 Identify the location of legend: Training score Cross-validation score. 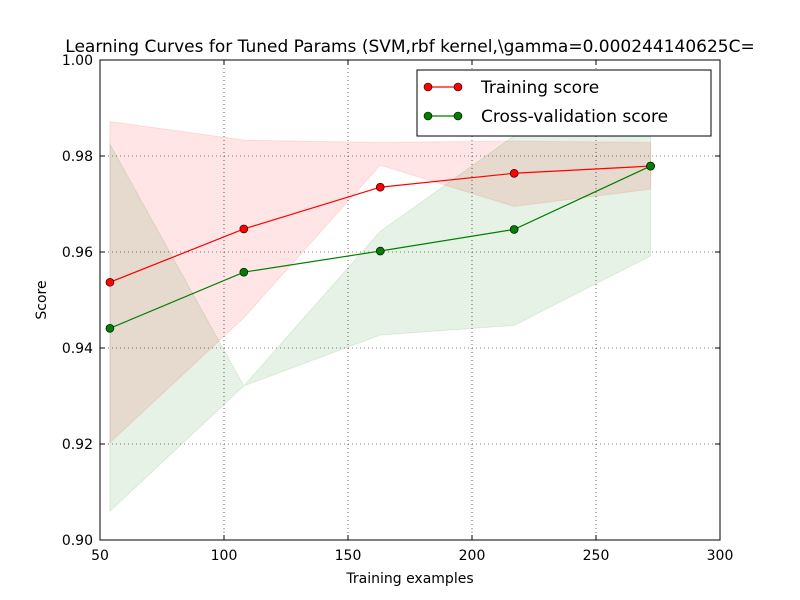
(564, 103).